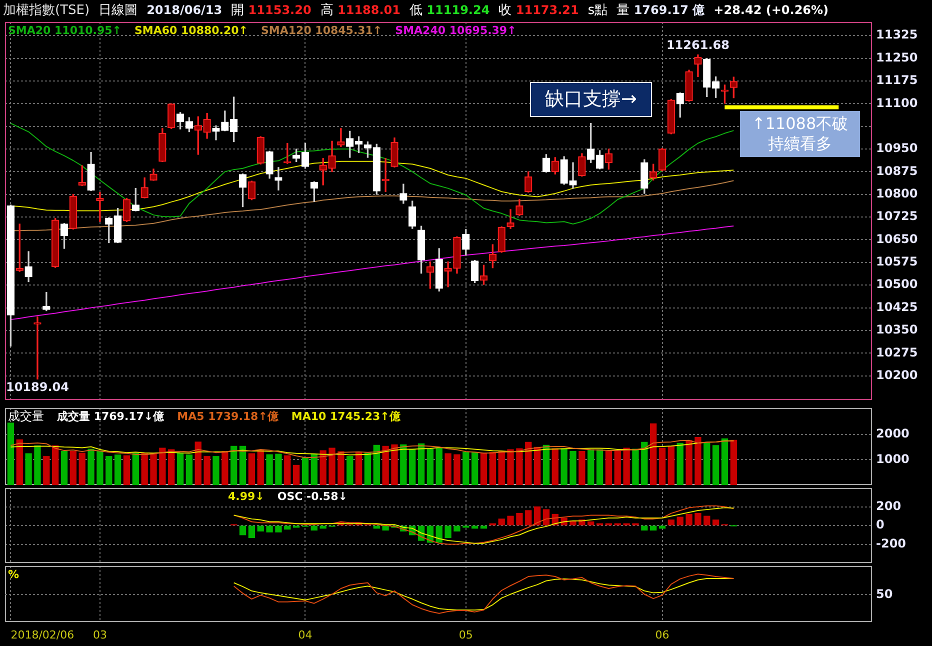 This screenshot has height=646, width=932. What do you see at coordinates (698, 45) in the screenshot?
I see `annotation: 11261.68` at bounding box center [698, 45].